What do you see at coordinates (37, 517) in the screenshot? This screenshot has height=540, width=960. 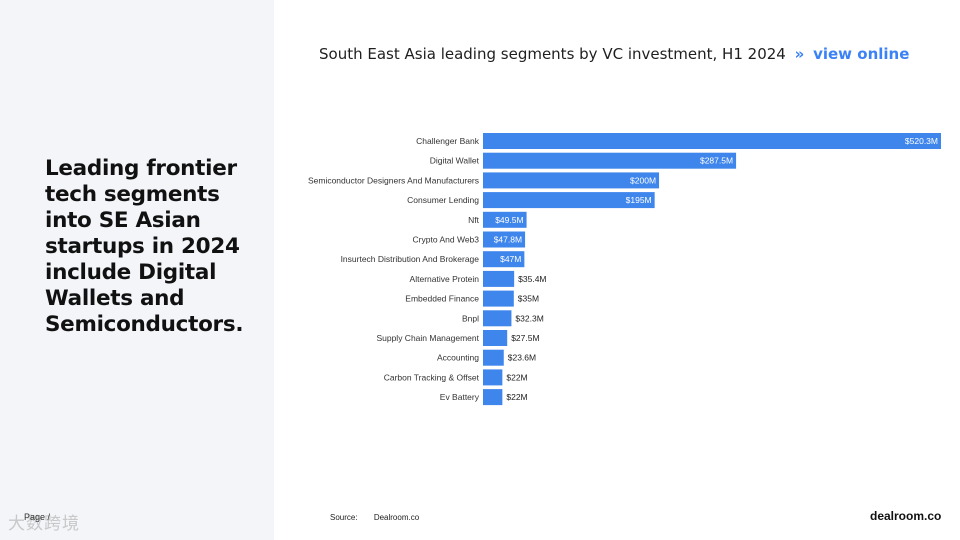 I see `page-label: Page /` at bounding box center [37, 517].